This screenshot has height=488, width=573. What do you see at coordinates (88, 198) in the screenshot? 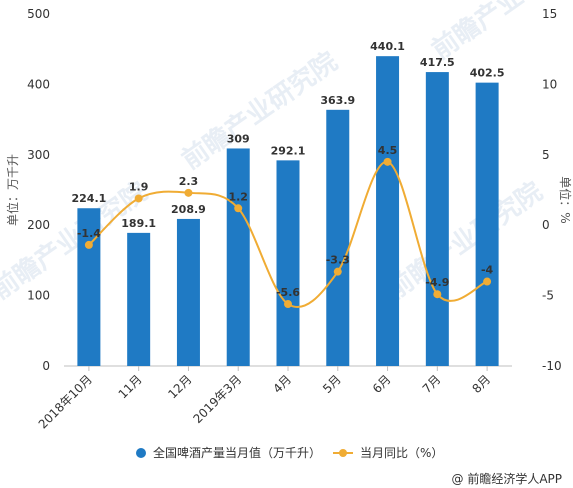
I see `bar-value-label: 224.1` at bounding box center [88, 198].